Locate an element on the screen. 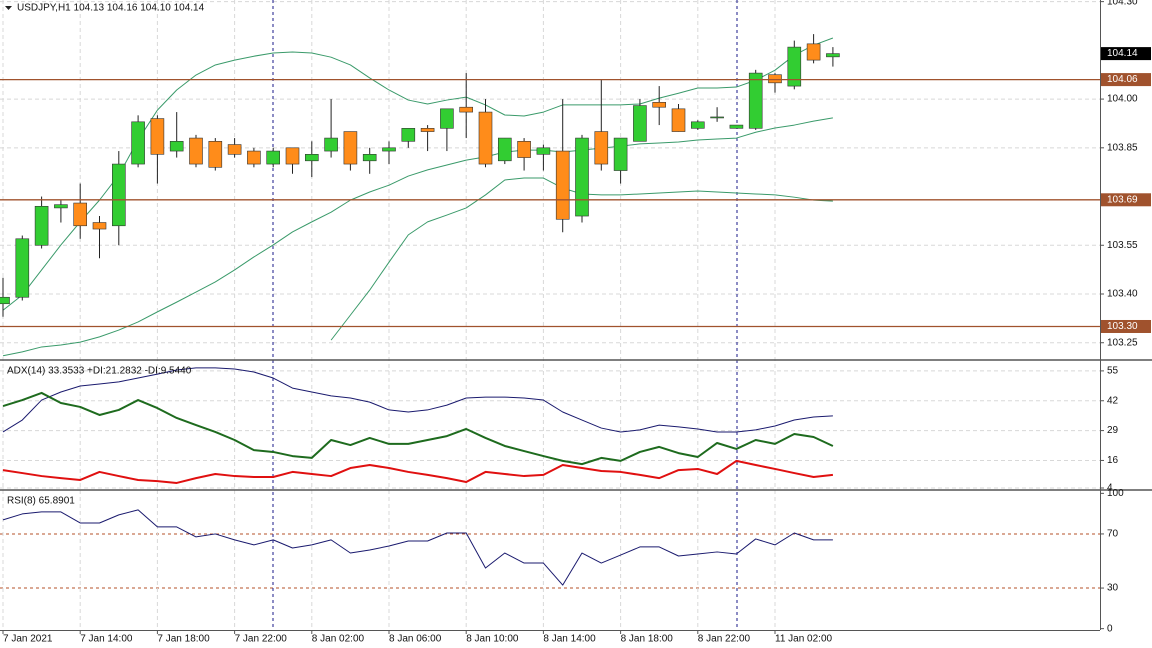  rsi-title: RSI(8) 65.8901 is located at coordinates (41, 501).